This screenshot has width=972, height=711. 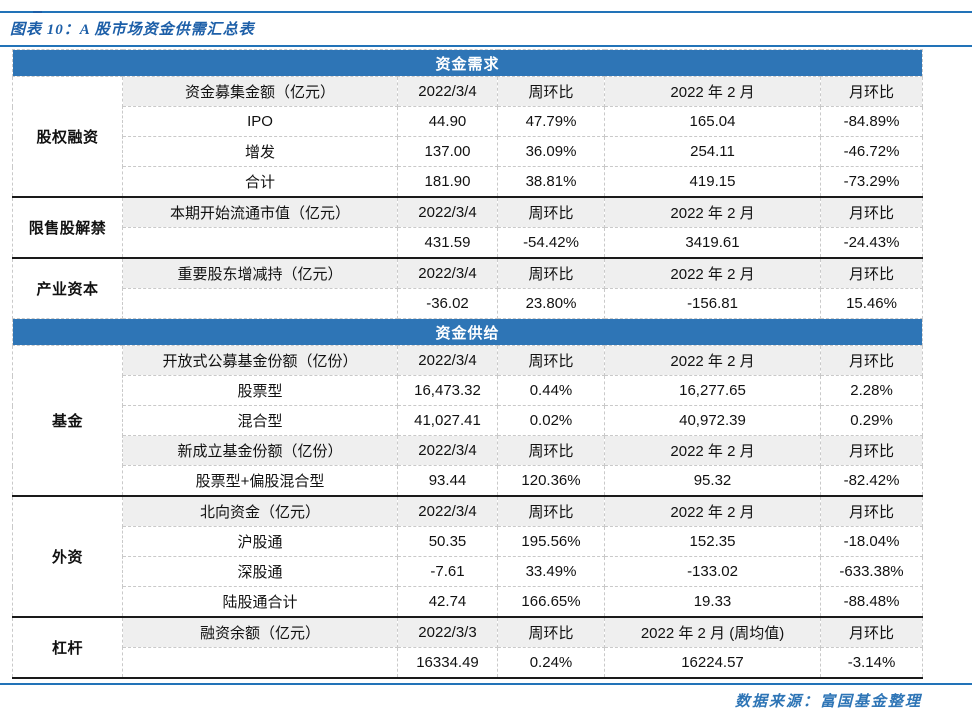 I want to click on section-label: 股权融资, so click(x=67, y=137).